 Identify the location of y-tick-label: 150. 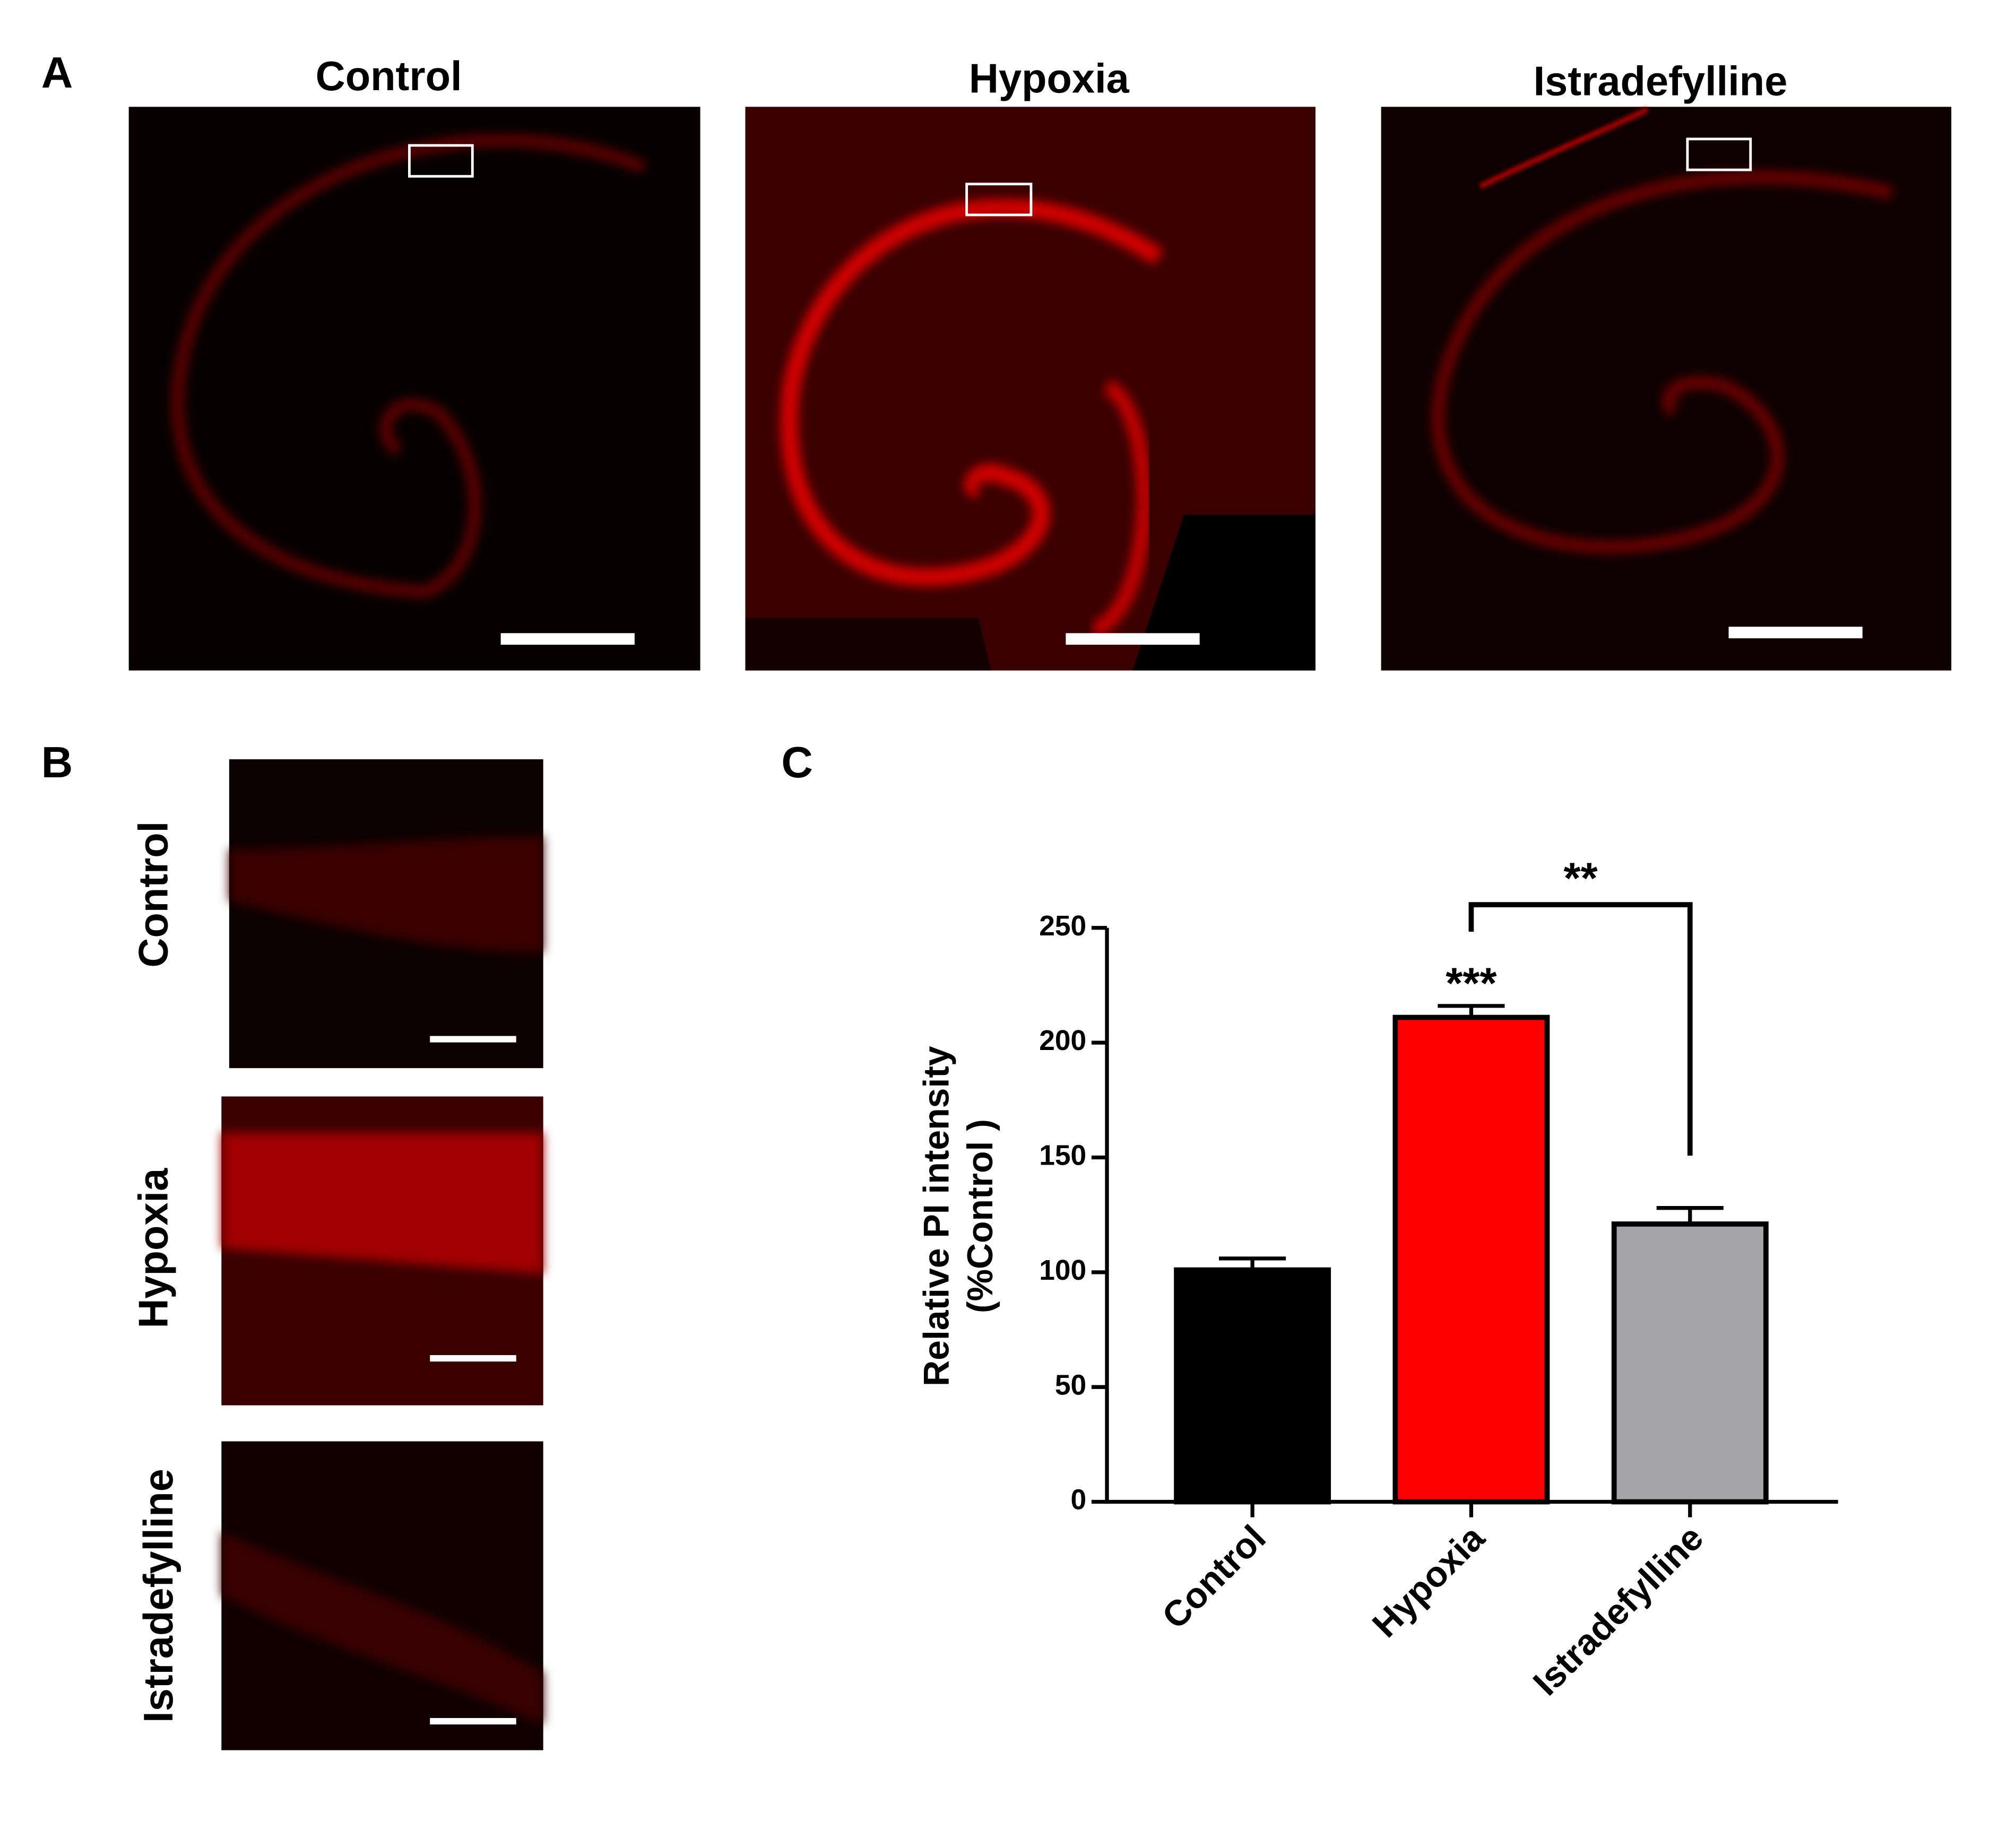
(1062, 1156).